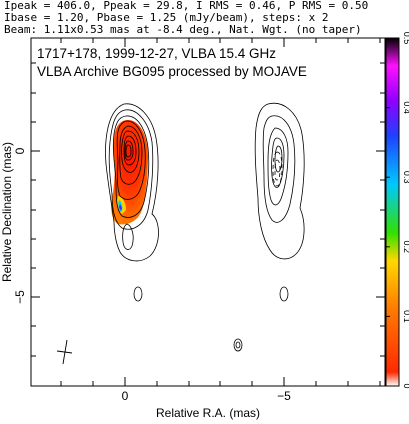  What do you see at coordinates (405, 177) in the screenshot?
I see `colorbar-tick-label: 0.3` at bounding box center [405, 177].